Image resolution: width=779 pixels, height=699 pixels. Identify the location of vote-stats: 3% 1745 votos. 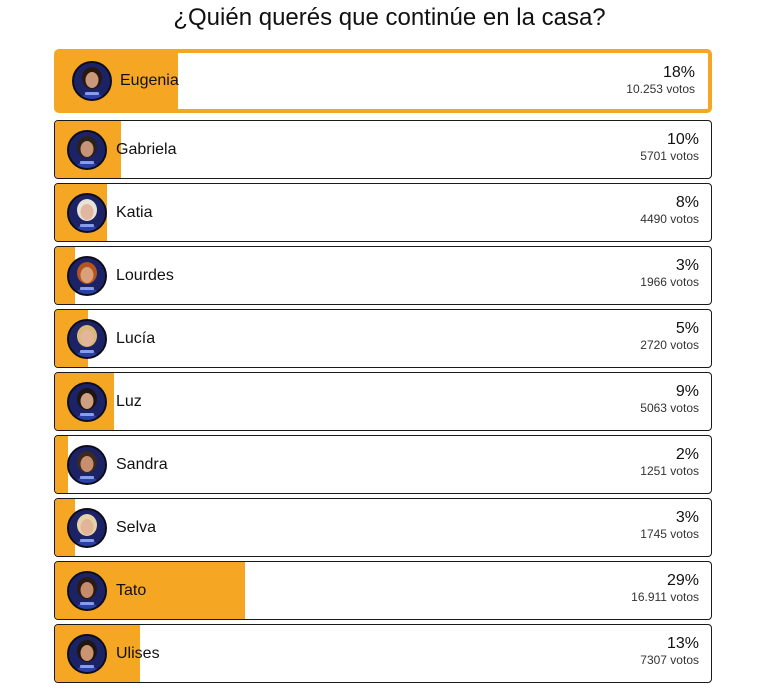
(669, 525).